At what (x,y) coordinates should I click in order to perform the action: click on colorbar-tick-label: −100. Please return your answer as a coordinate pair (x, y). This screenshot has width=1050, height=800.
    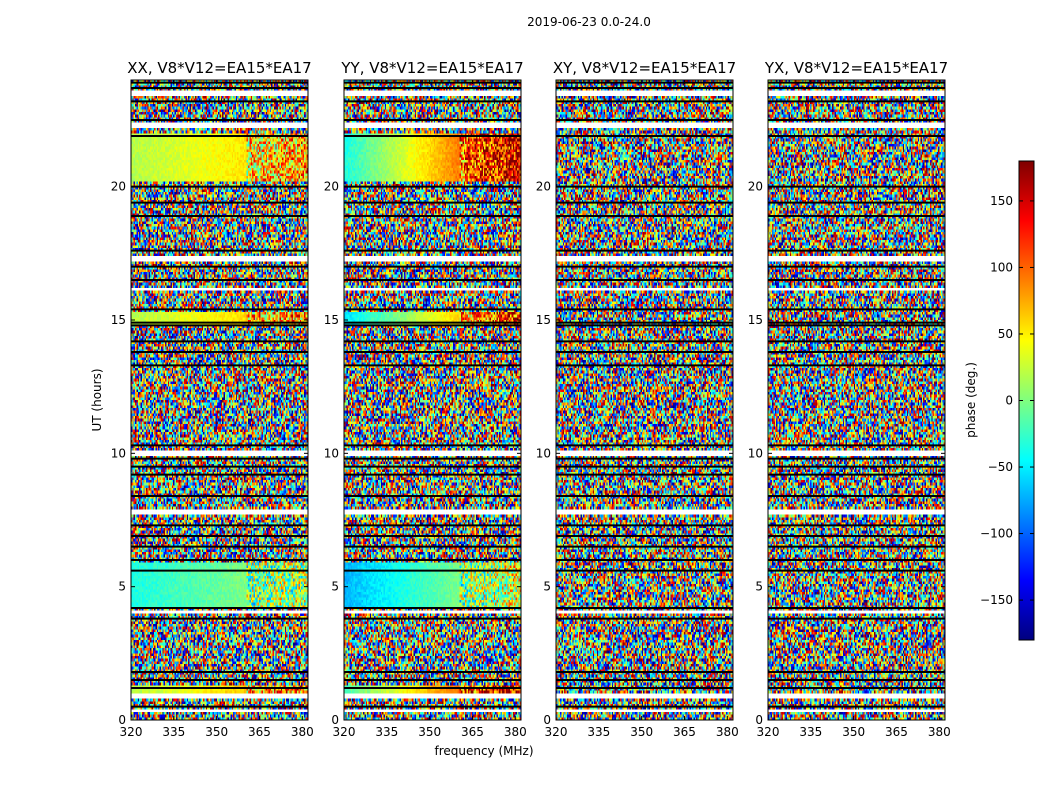
    Looking at the image, I should click on (996, 534).